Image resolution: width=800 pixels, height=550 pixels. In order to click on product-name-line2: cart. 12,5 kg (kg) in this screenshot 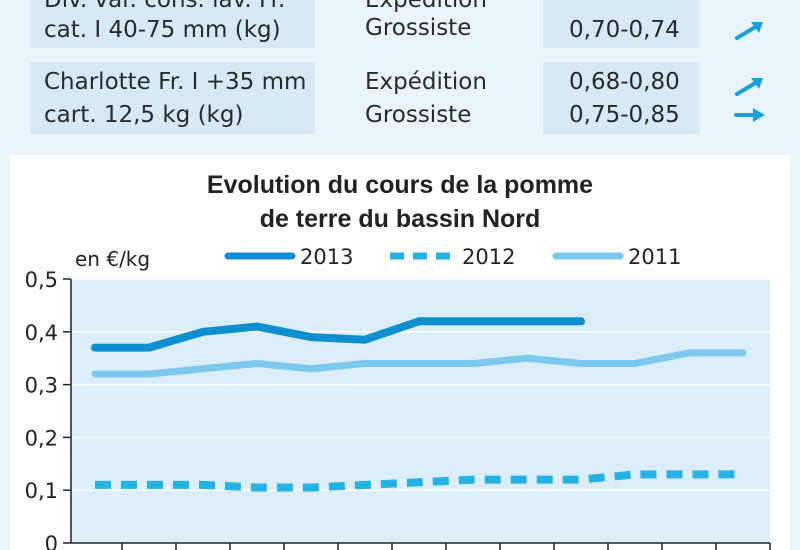, I will do `click(144, 115)`.